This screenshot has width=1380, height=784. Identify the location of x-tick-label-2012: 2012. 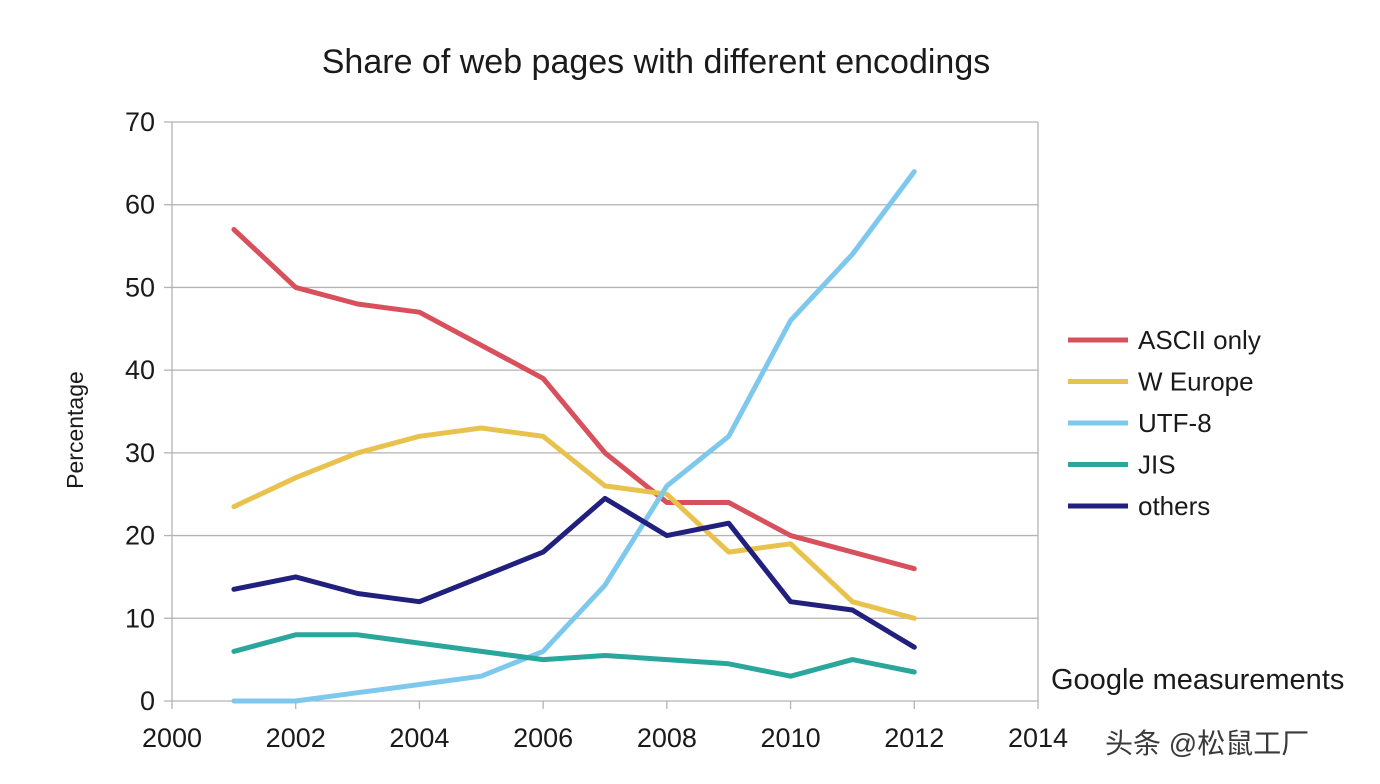
(914, 738).